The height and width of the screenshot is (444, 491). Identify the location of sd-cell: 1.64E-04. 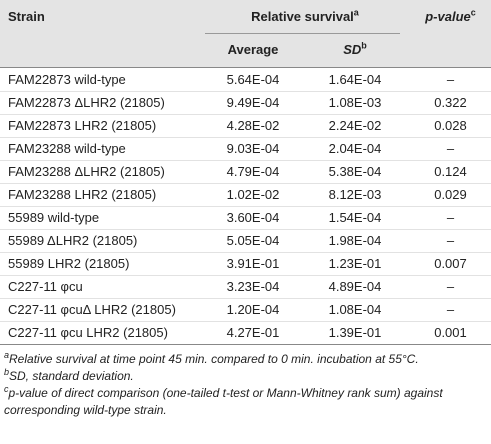
(355, 79).